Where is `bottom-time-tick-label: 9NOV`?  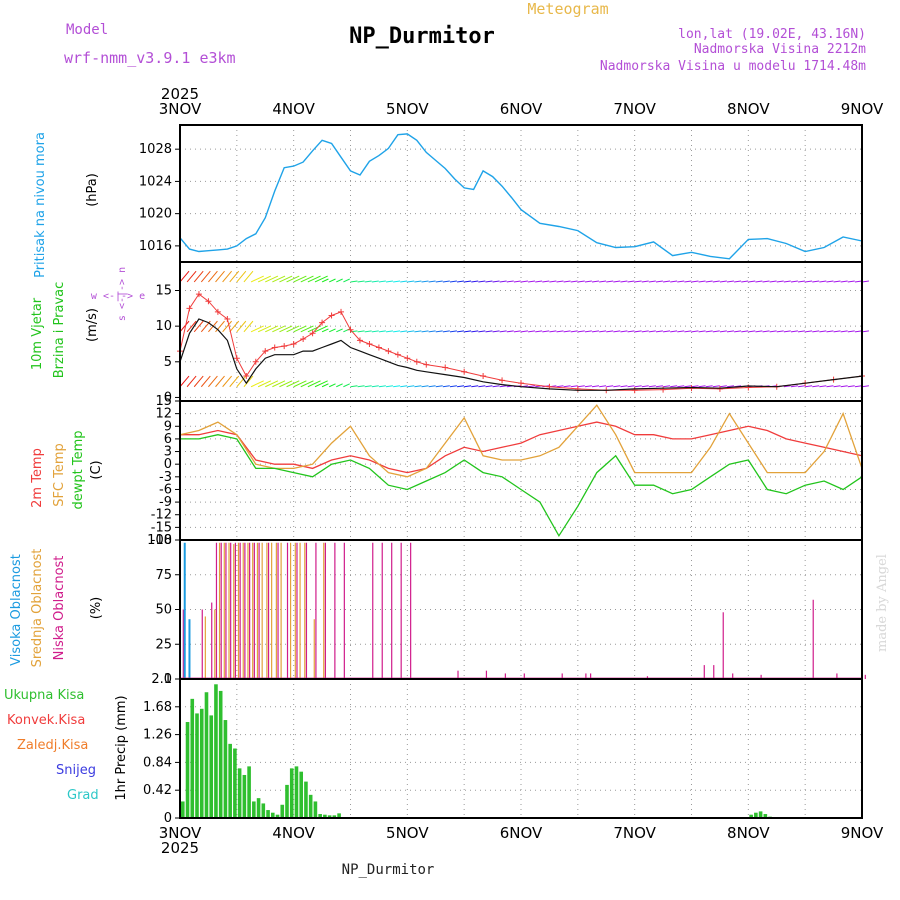
bottom-time-tick-label: 9NOV is located at coordinates (862, 833).